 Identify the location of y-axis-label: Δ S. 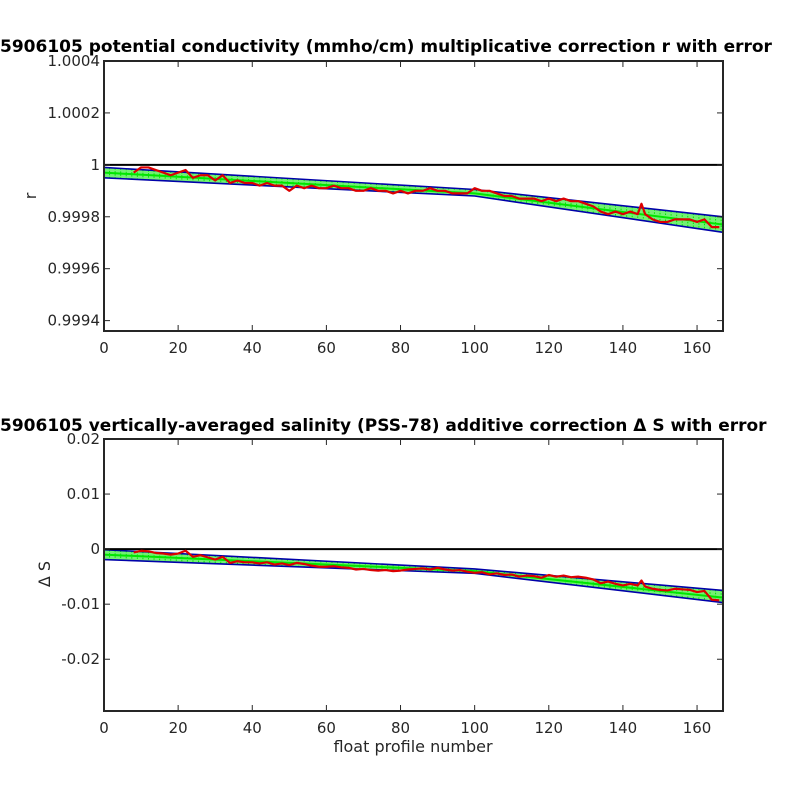
(44, 574).